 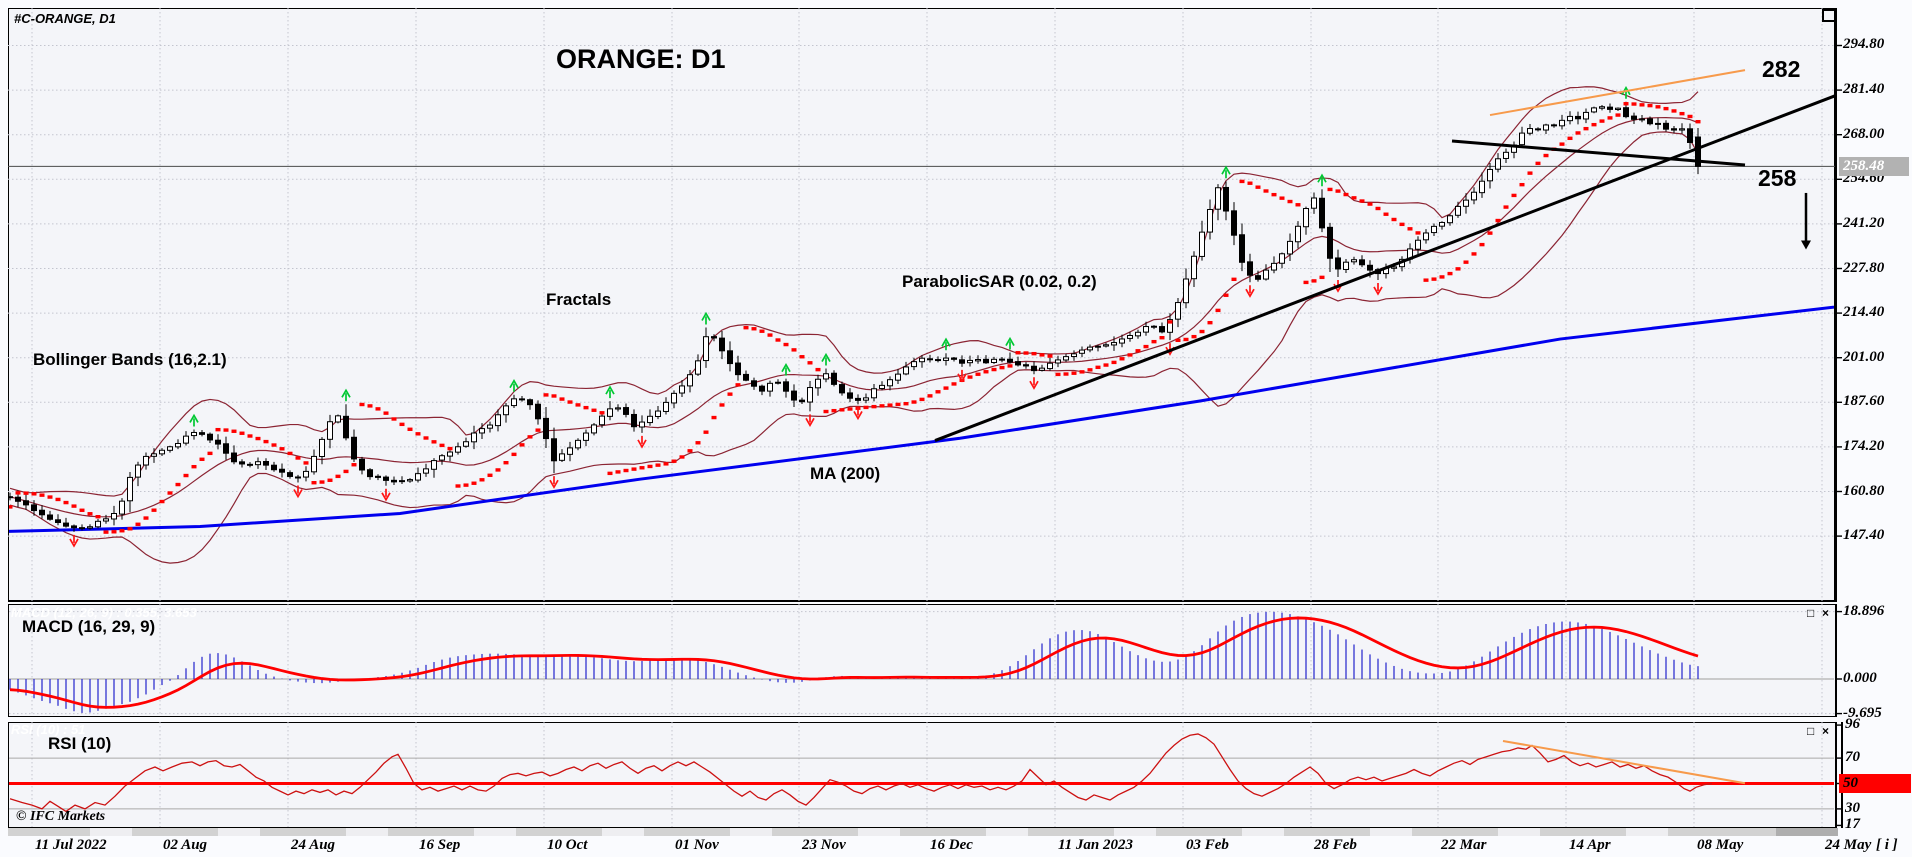 I want to click on time-axis-label: 22 Mar, so click(x=1464, y=845).